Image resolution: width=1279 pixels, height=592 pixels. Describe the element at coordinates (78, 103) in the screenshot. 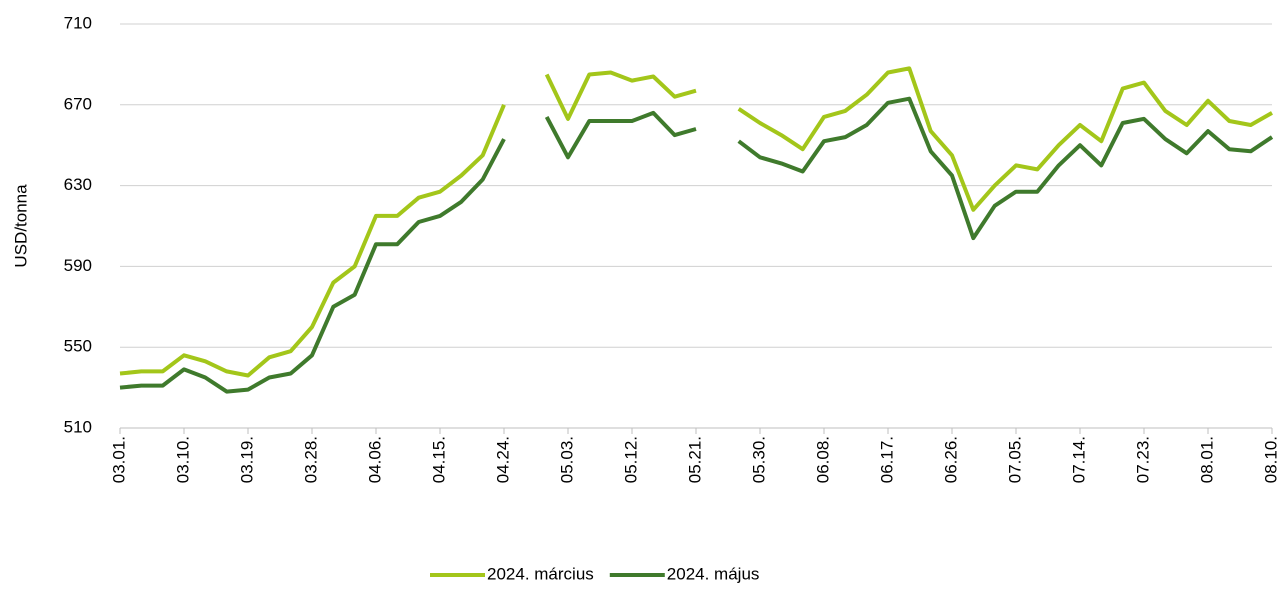

I see `y-tick-label: 670` at that location.